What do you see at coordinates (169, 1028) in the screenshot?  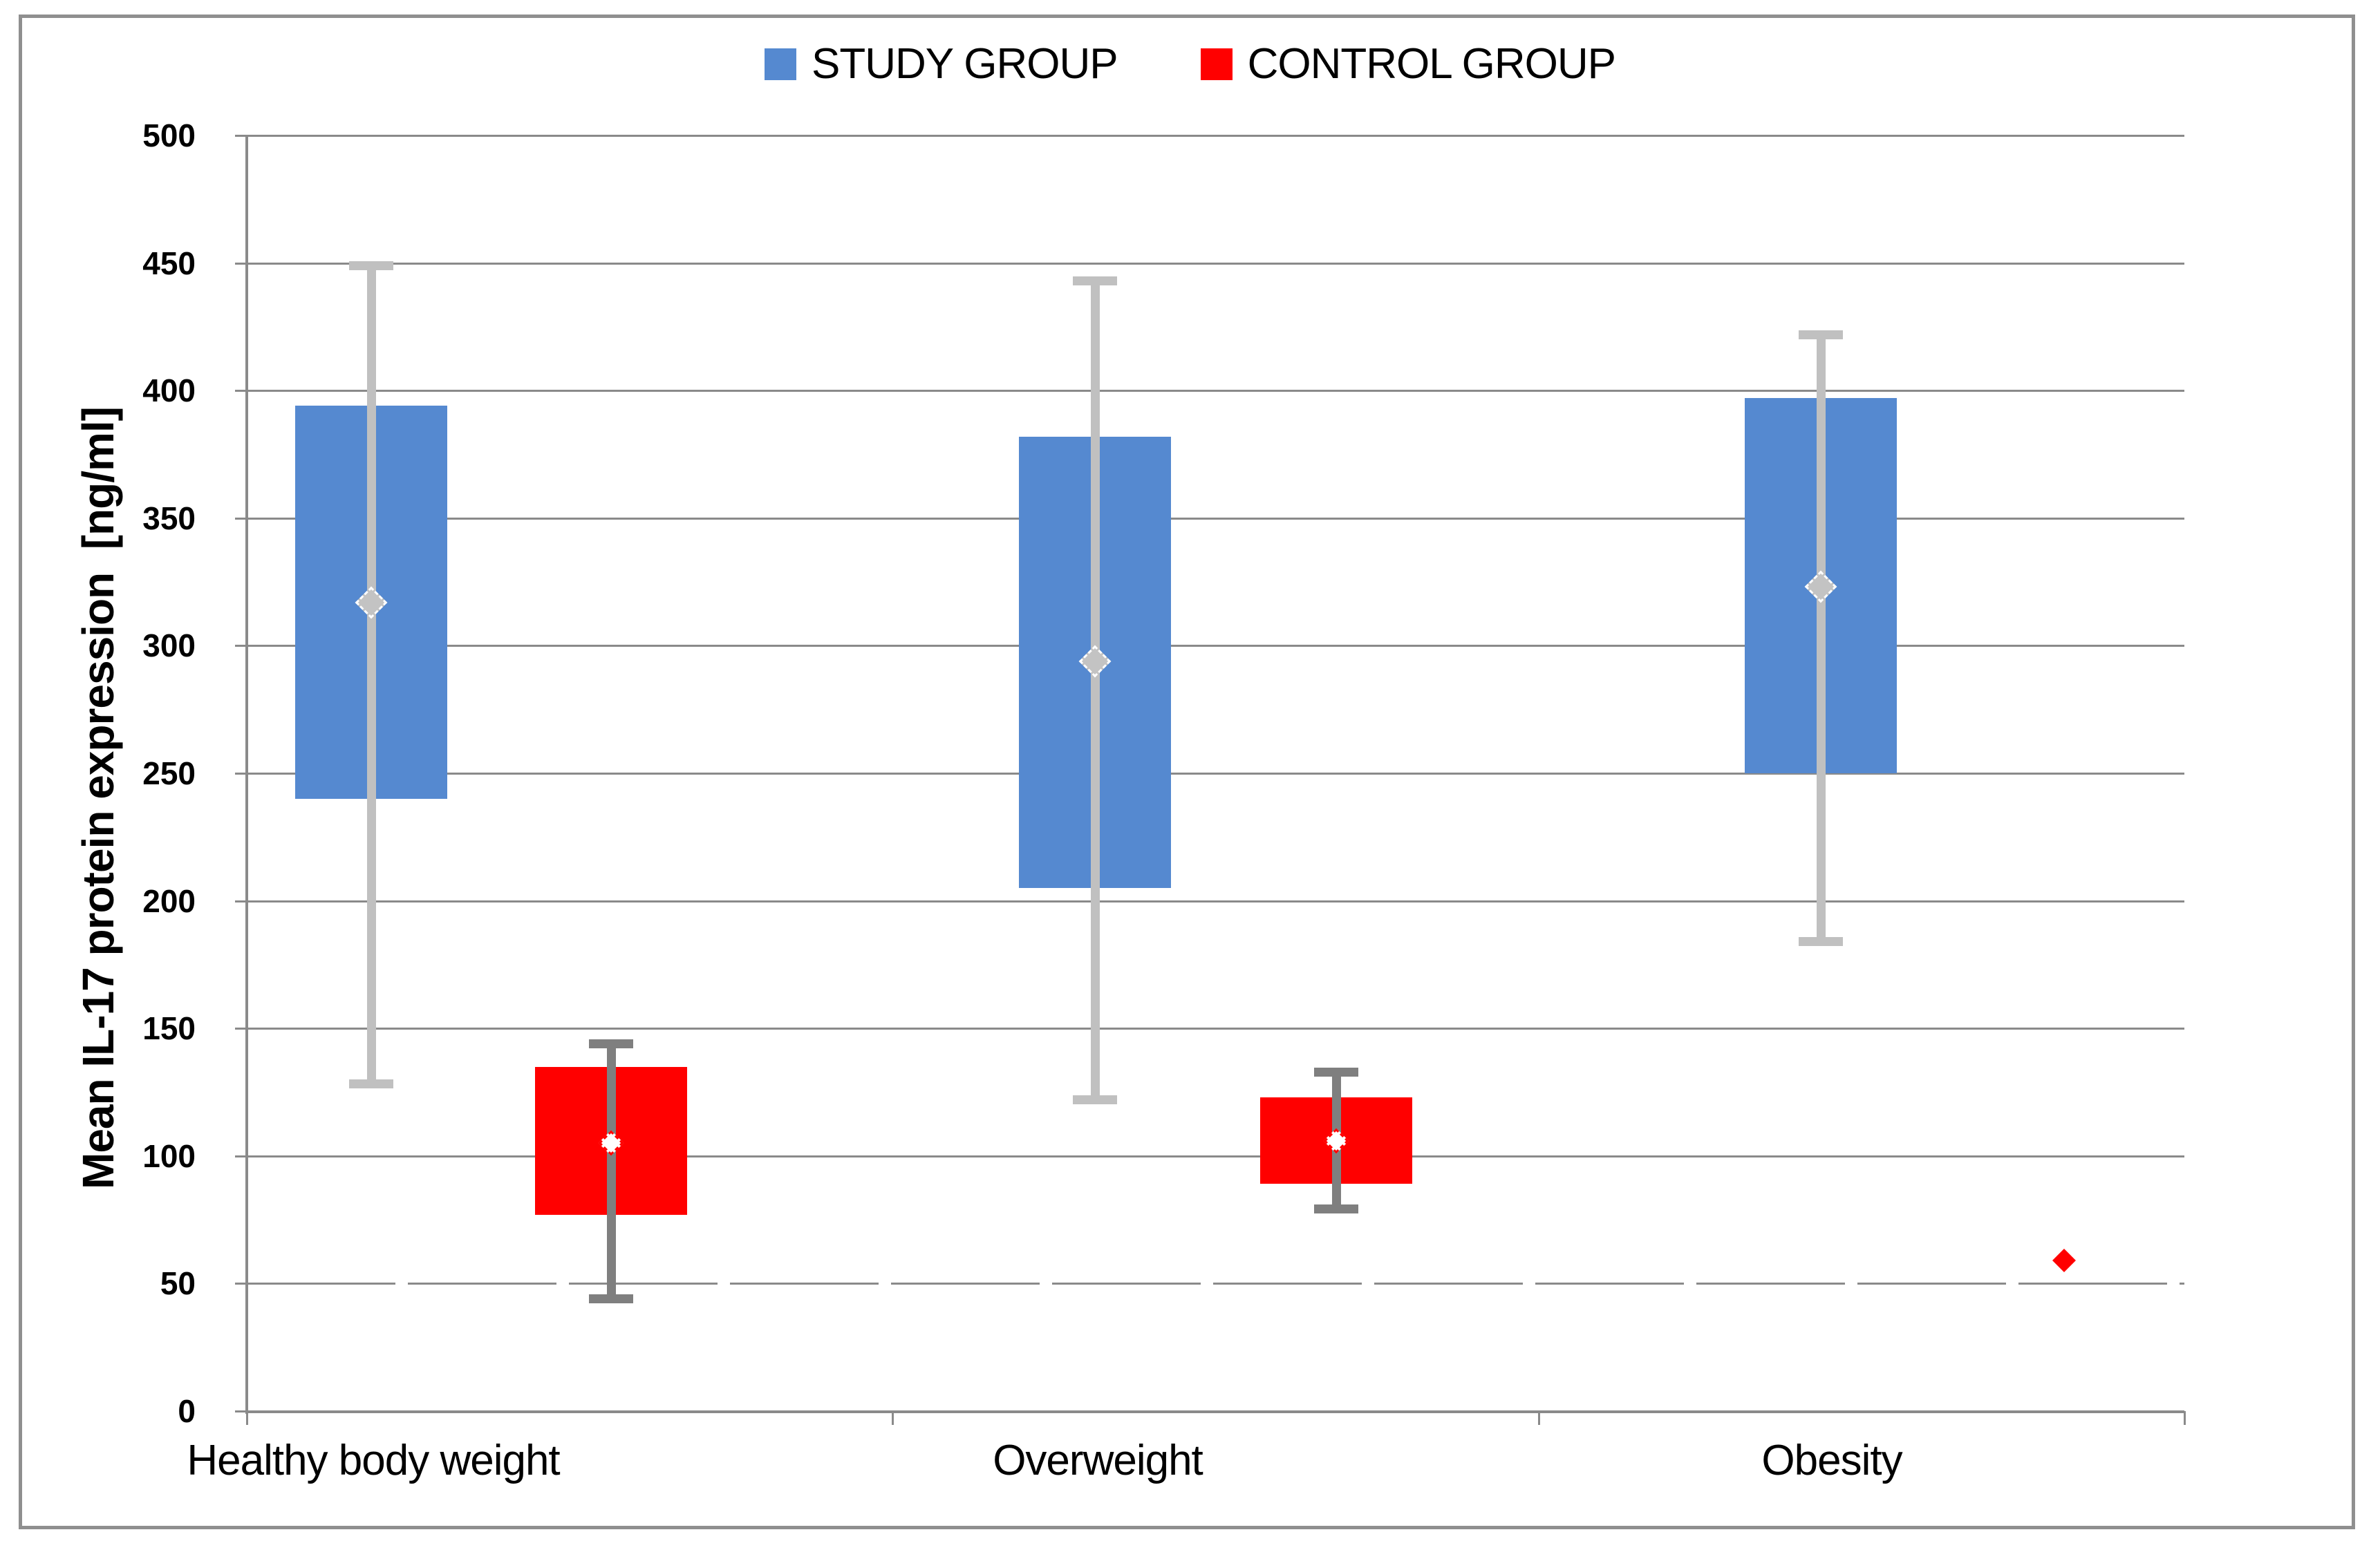 I see `y-tick-label-150: 150` at bounding box center [169, 1028].